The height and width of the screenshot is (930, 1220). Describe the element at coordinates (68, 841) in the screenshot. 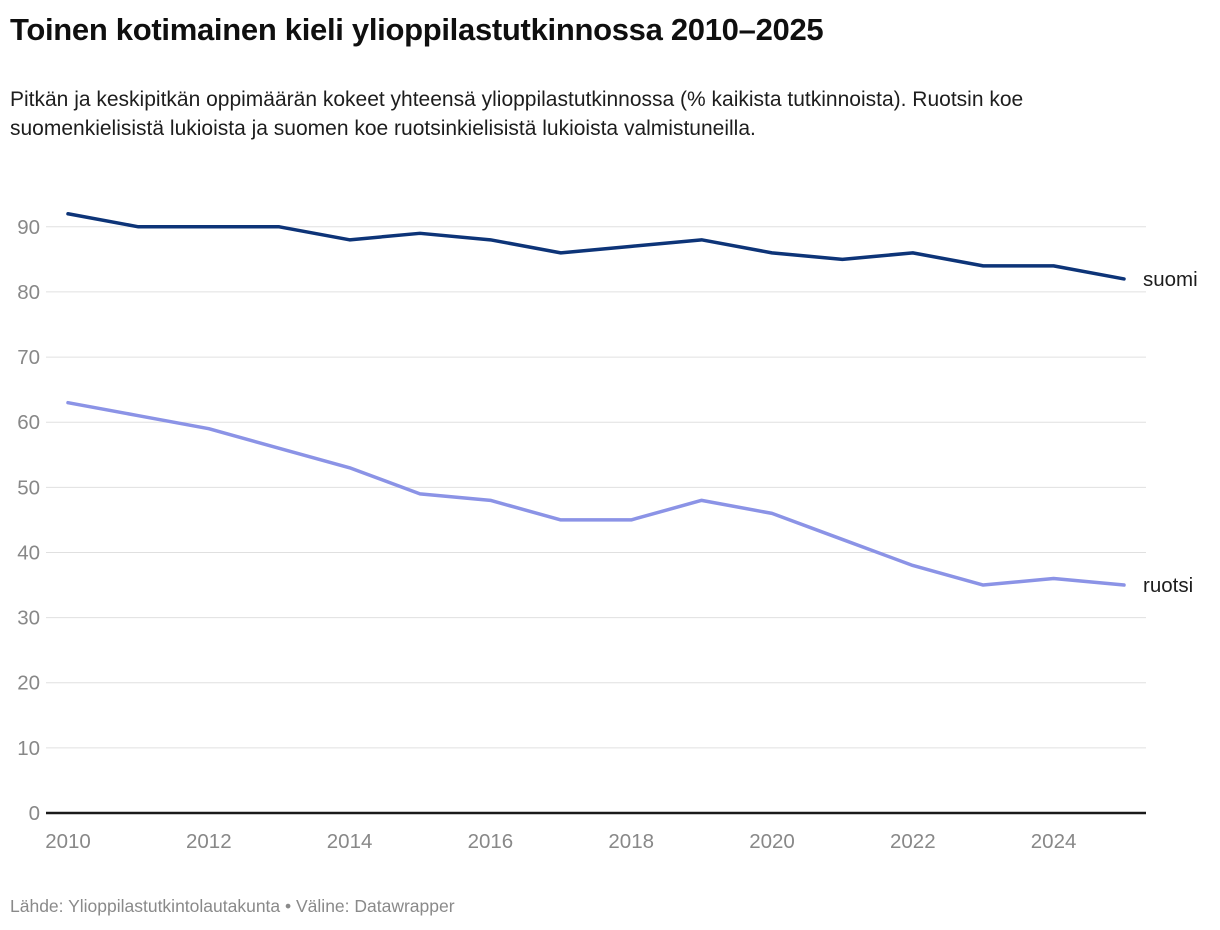

I see `x-tick-label-2010: 2010` at that location.